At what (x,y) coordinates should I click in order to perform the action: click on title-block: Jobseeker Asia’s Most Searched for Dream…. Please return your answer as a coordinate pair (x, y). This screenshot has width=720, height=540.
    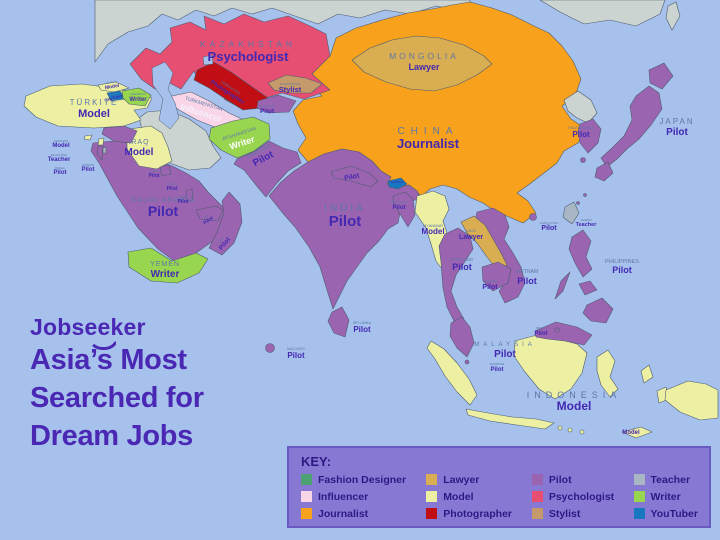
    Looking at the image, I should click on (117, 384).